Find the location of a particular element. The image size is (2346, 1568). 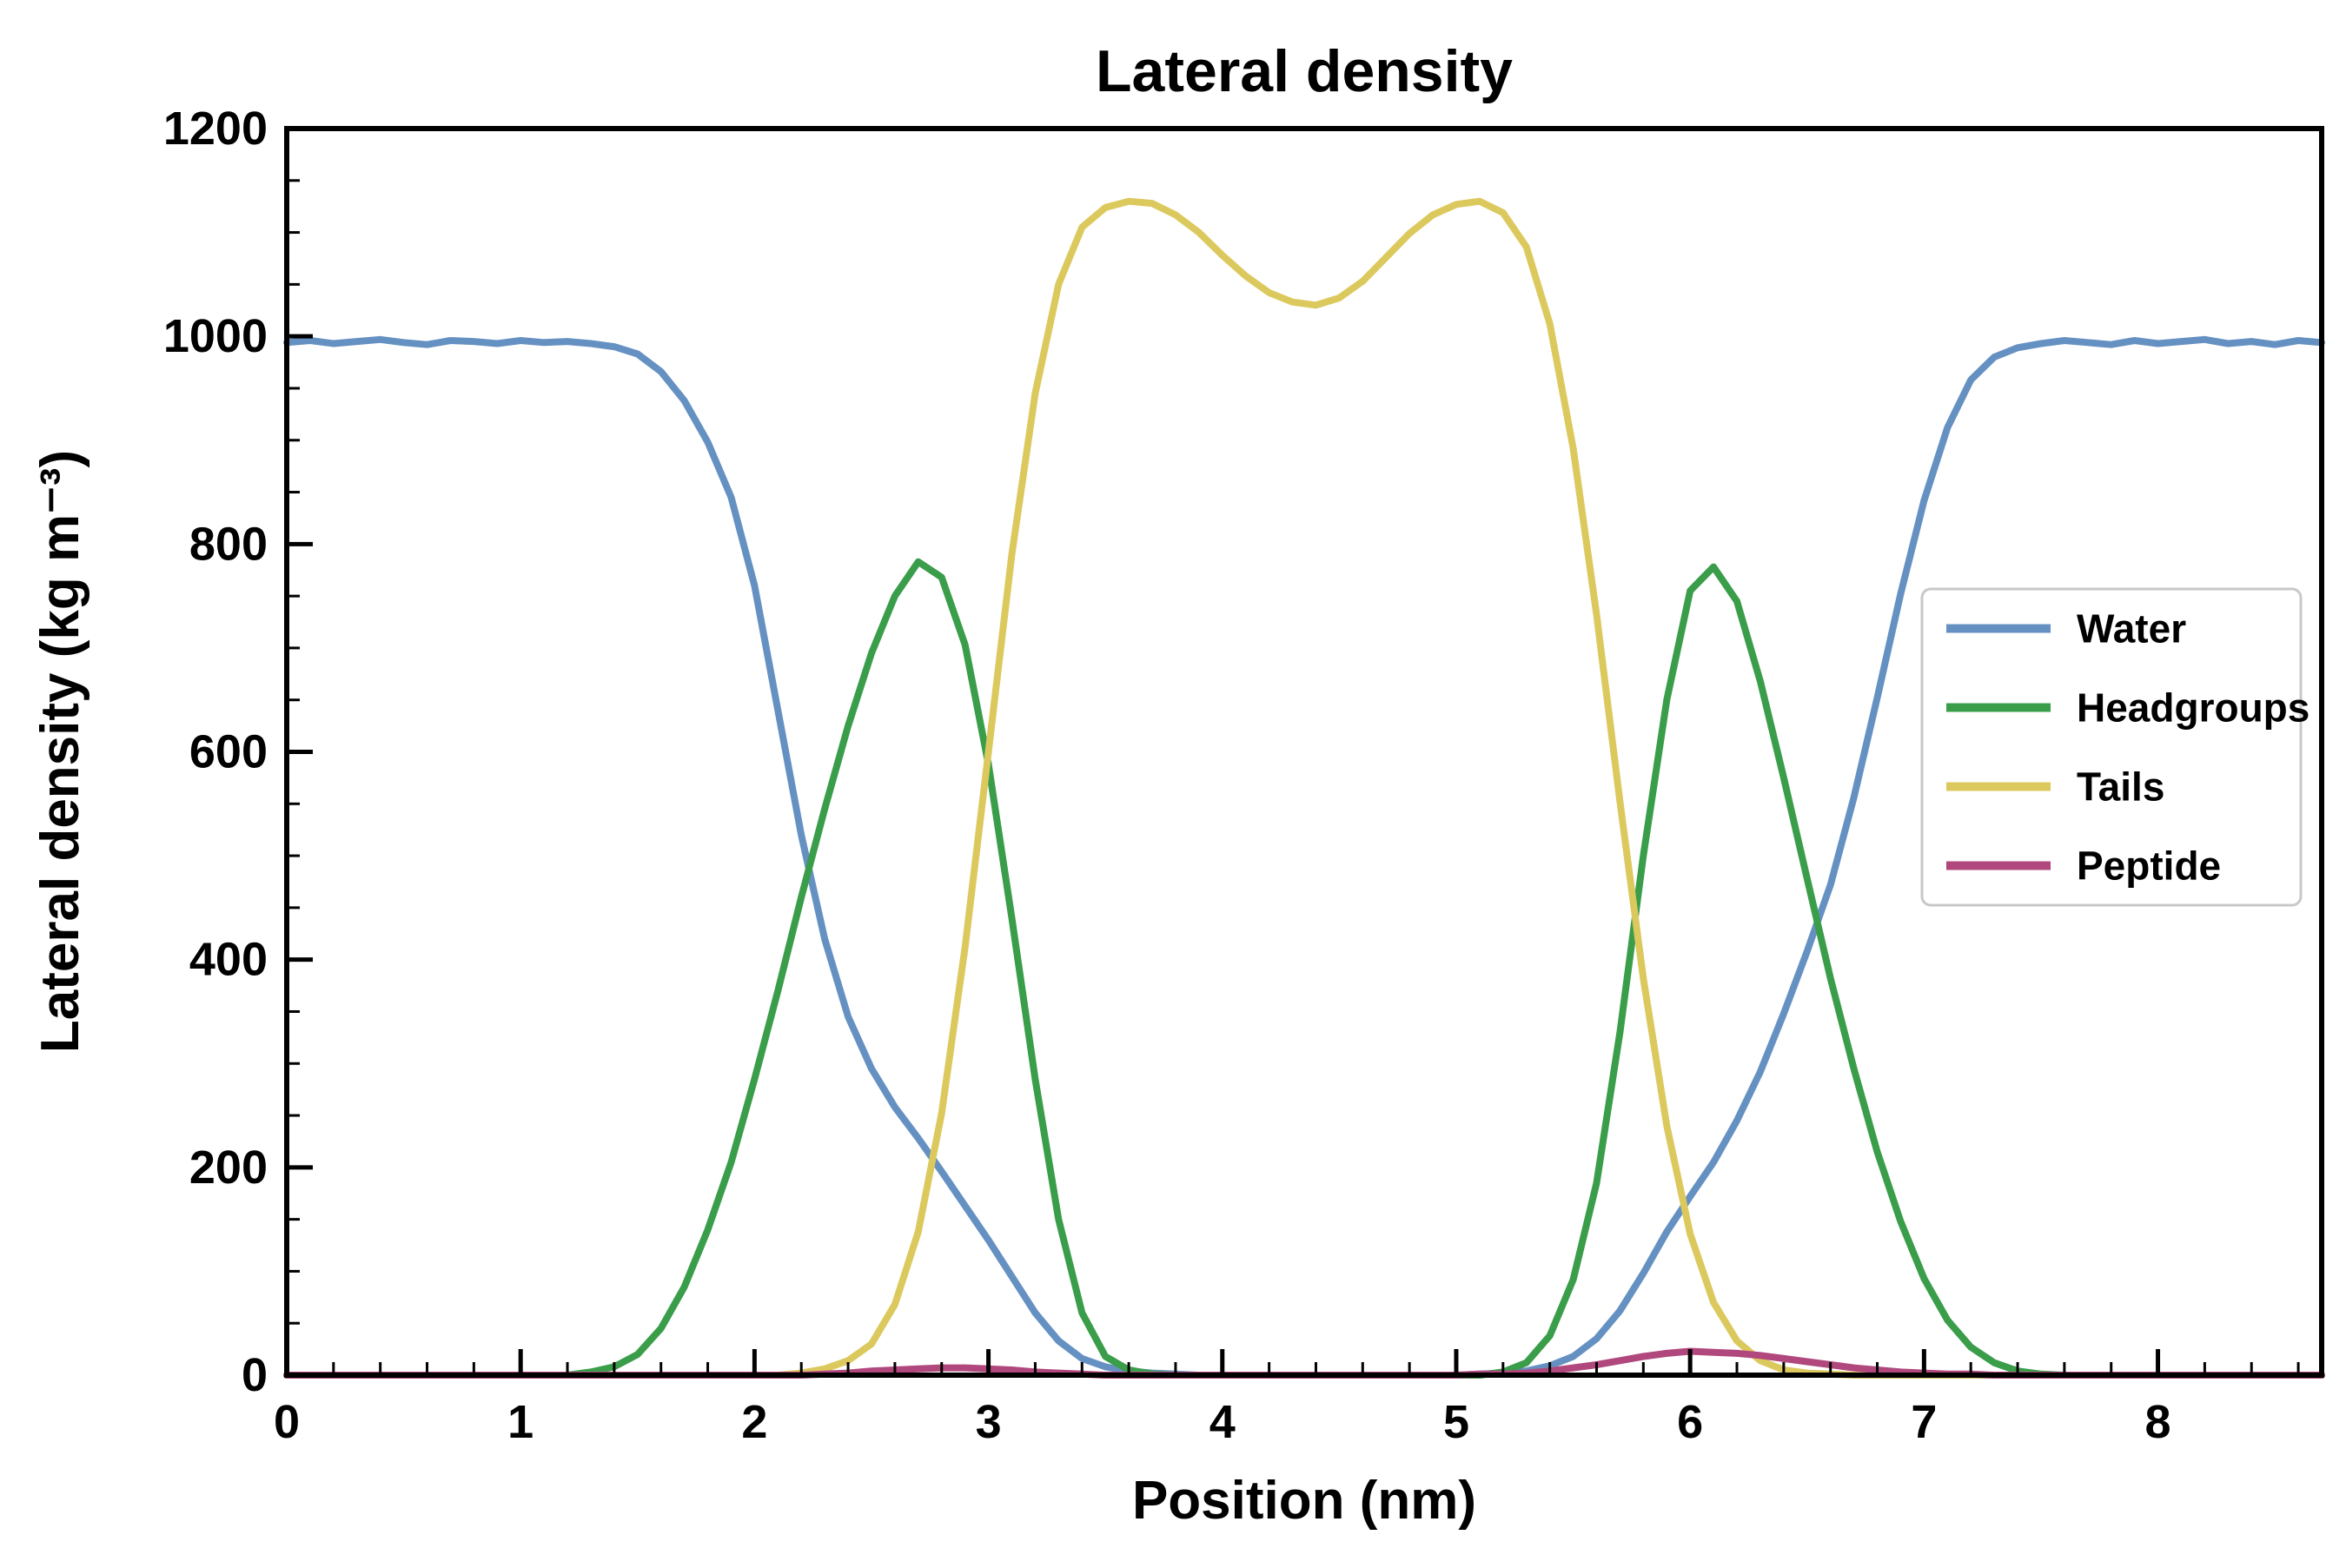

x-tick-label: 0 is located at coordinates (287, 1422).